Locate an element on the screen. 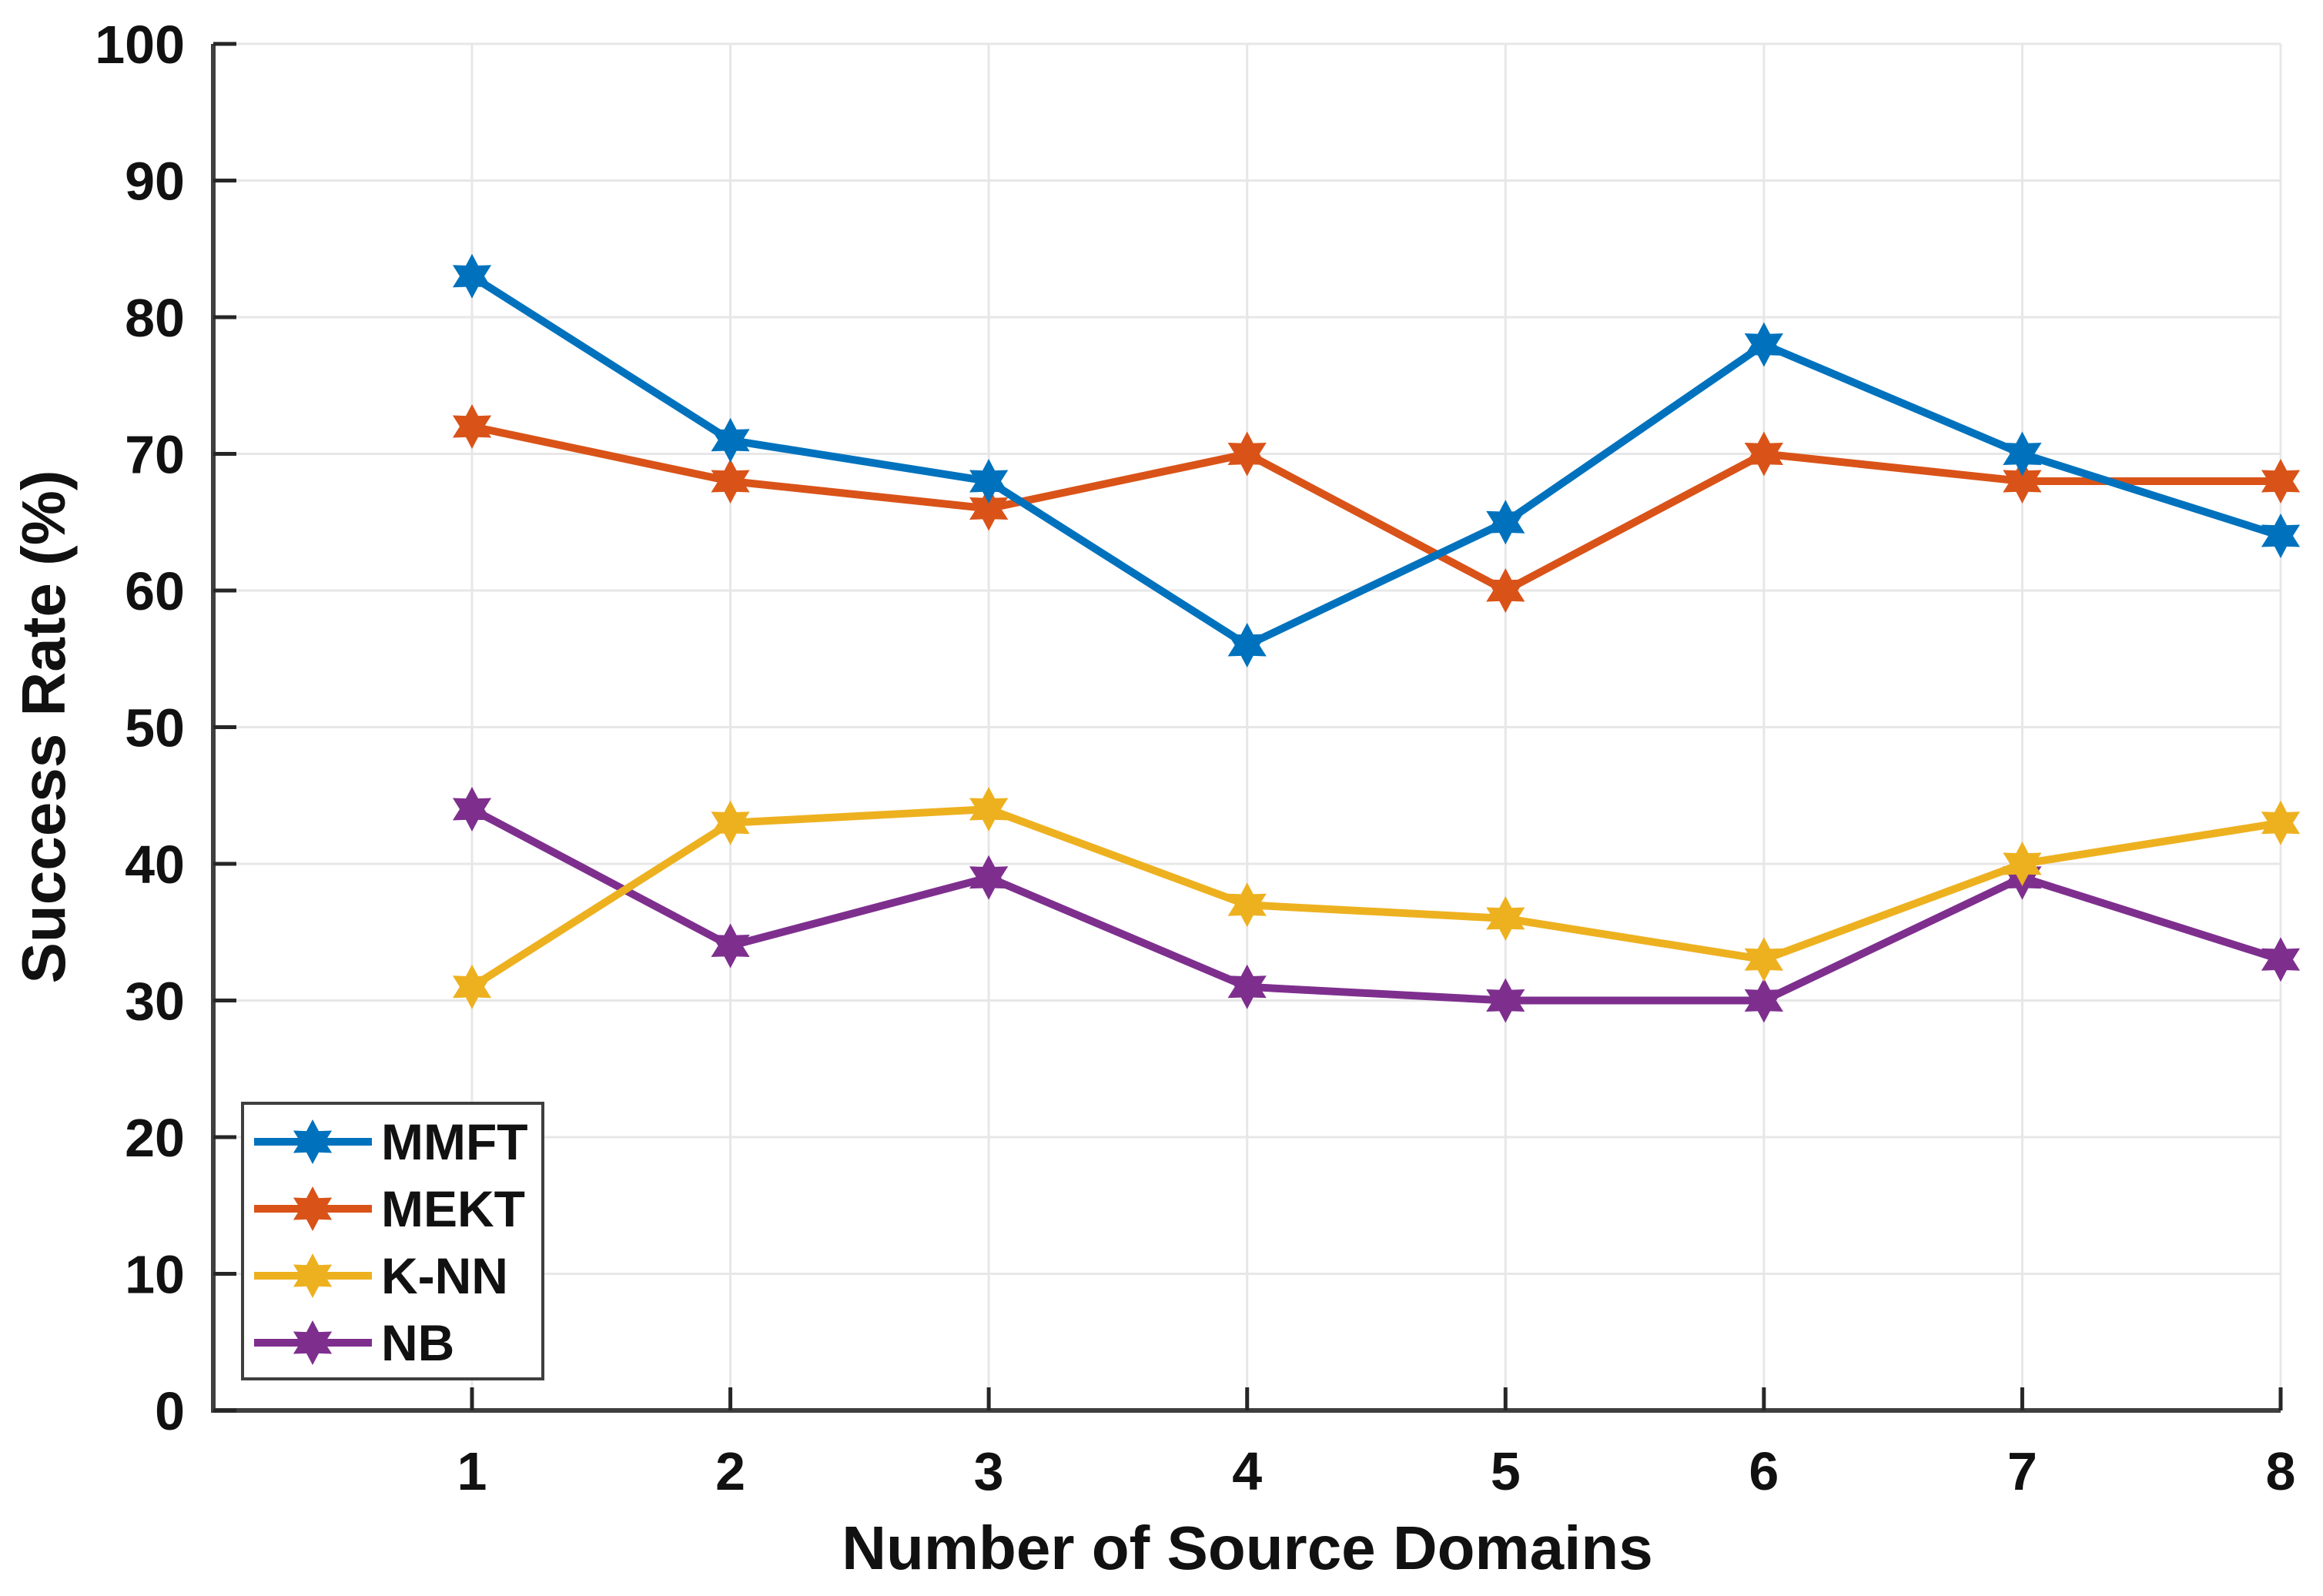 The image size is (2323, 1596). legend-item-MMFT: MMFT is located at coordinates (391, 1142).